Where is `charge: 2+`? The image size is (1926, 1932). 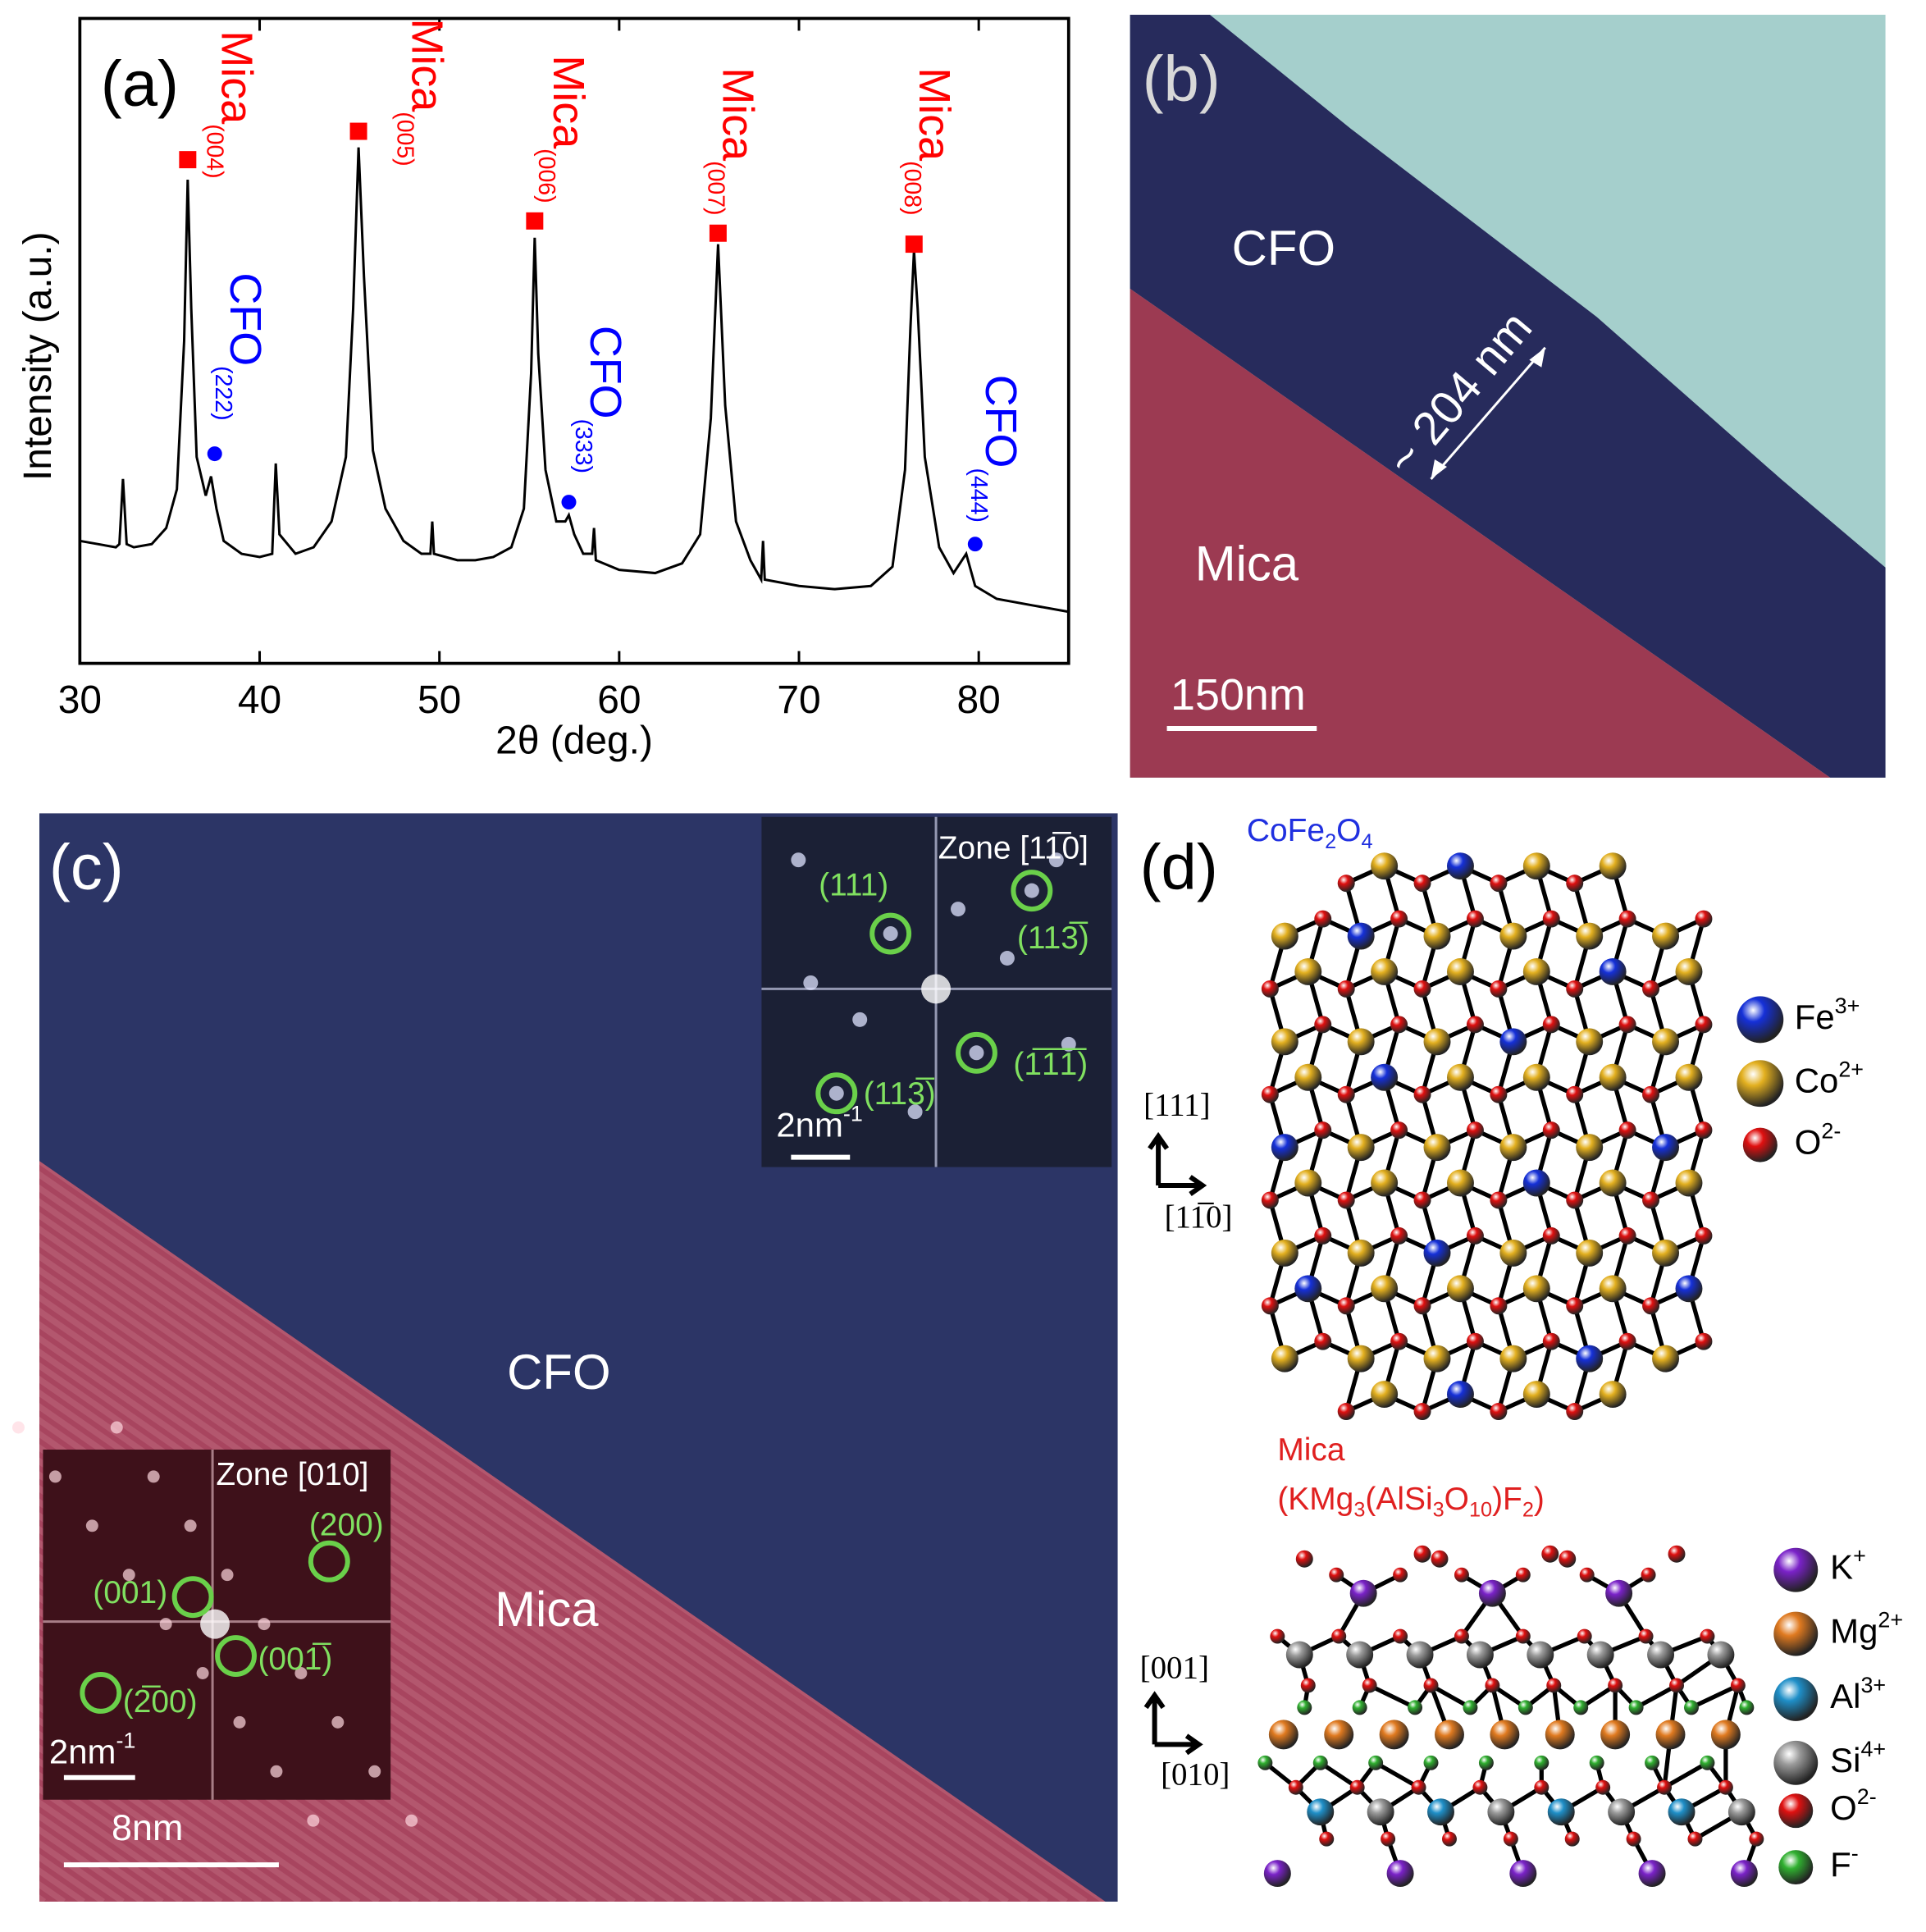 charge: 2+ is located at coordinates (1890, 1620).